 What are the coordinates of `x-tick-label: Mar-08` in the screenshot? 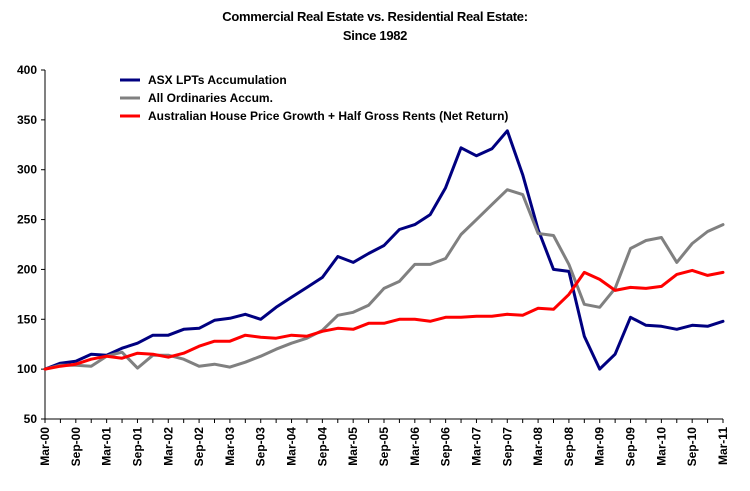 It's located at (538, 446).